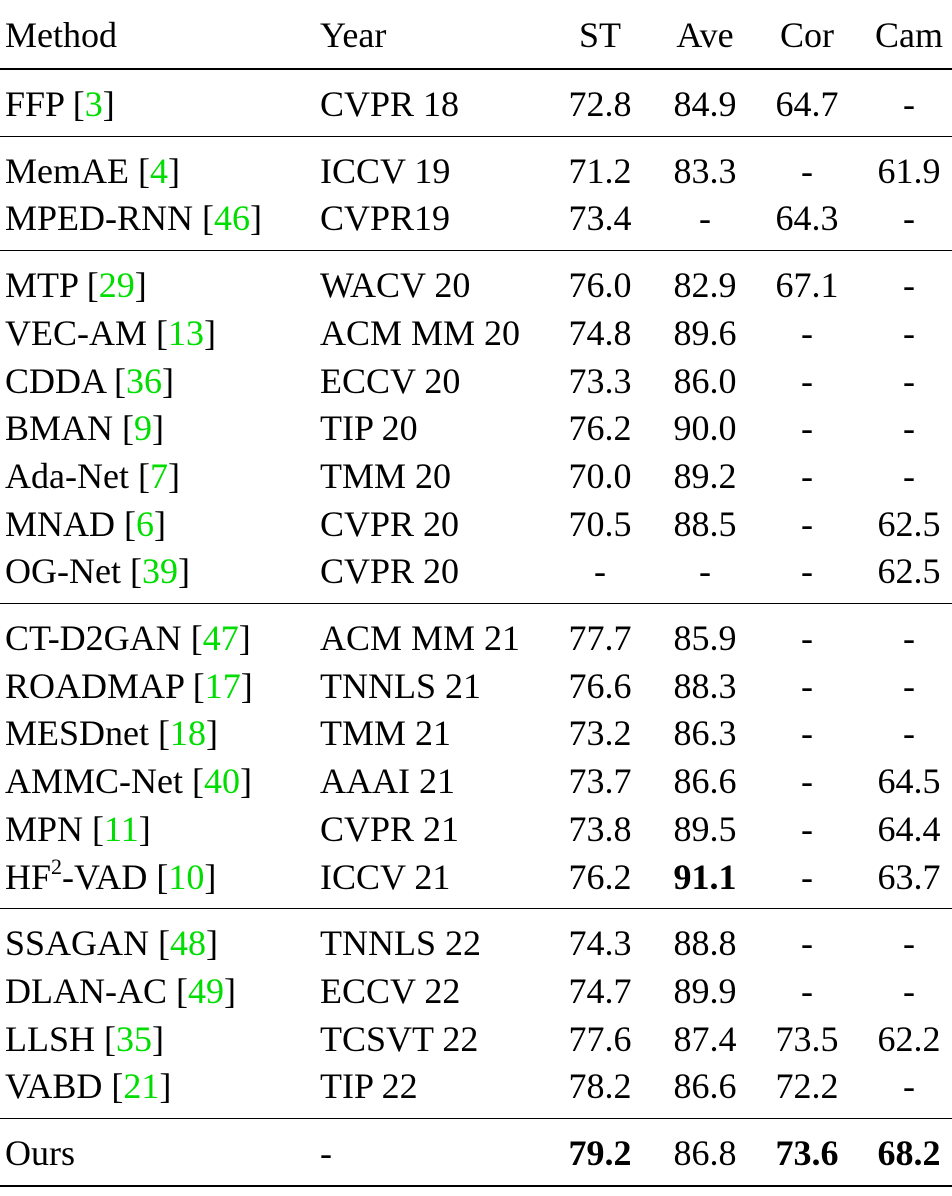 Image resolution: width=952 pixels, height=1196 pixels. What do you see at coordinates (600, 380) in the screenshot?
I see `st-cell: 73.3` at bounding box center [600, 380].